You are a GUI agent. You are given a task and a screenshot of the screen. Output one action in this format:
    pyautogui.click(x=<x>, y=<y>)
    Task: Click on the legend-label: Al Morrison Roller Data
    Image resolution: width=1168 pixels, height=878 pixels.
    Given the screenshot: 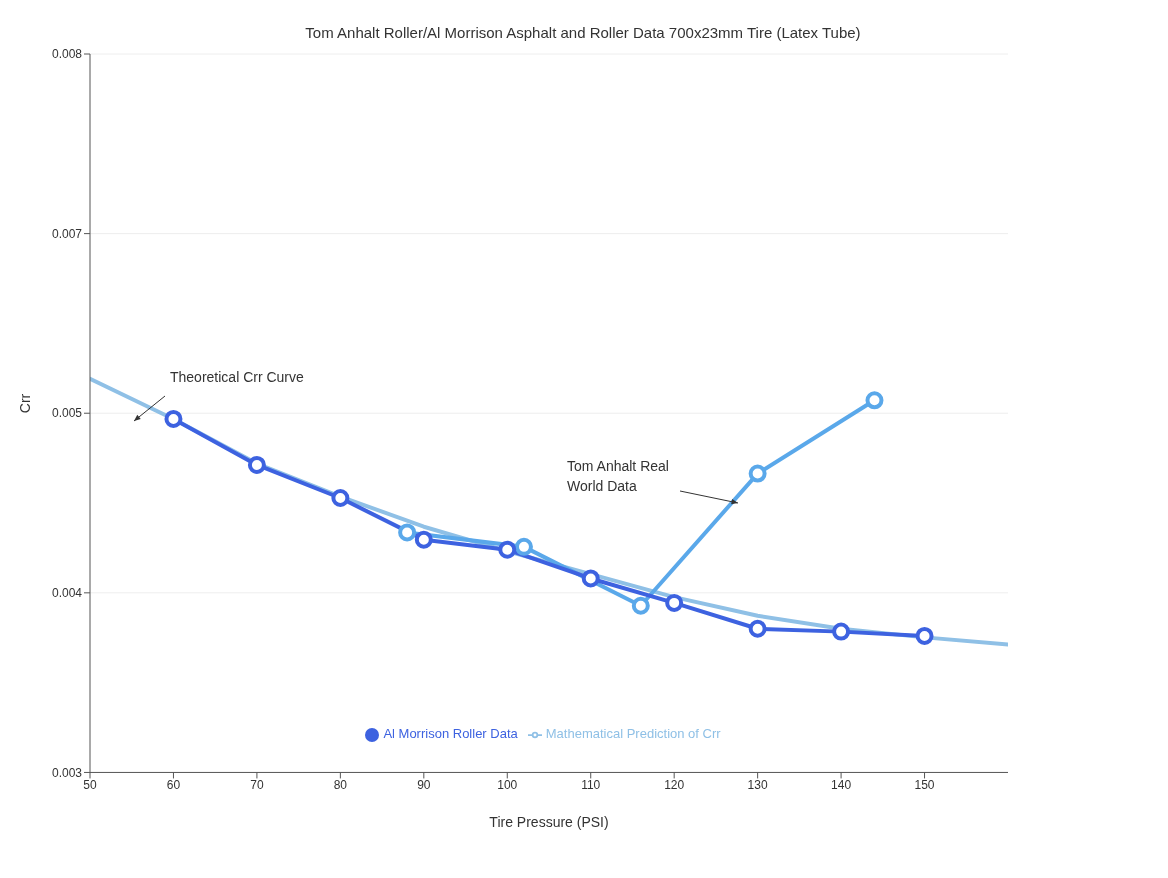 What is the action you would take?
    pyautogui.click(x=450, y=733)
    